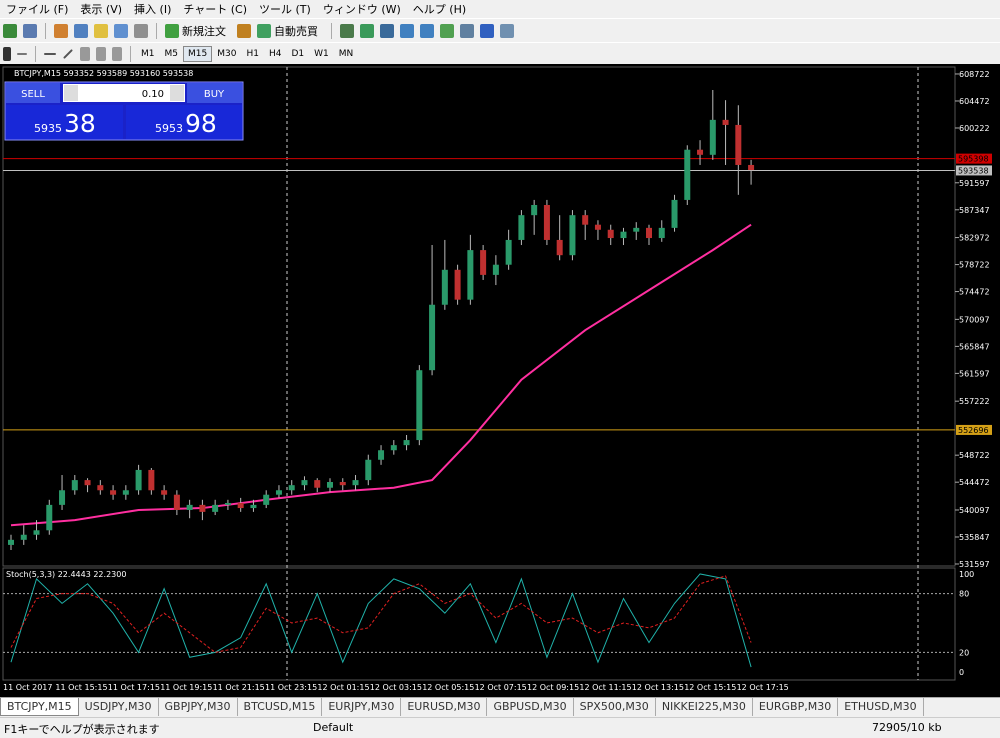 The height and width of the screenshot is (738, 1000). Describe the element at coordinates (615, 707) in the screenshot. I see `chart-tab: SPX500,M30` at that location.